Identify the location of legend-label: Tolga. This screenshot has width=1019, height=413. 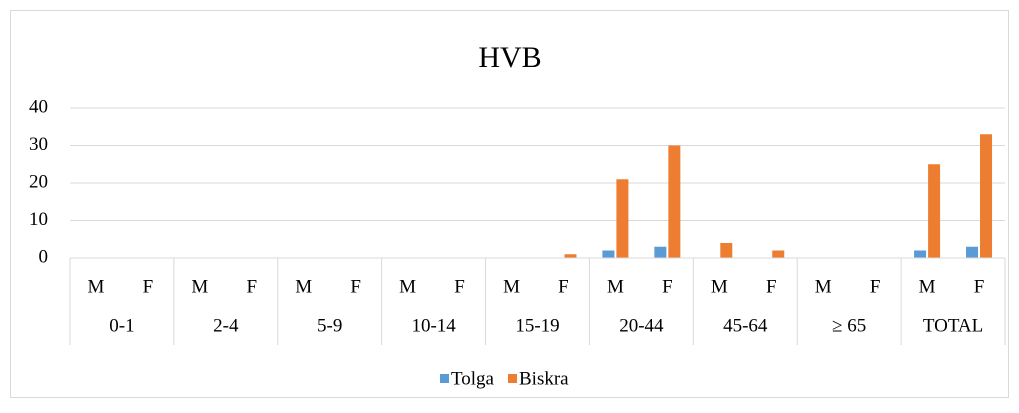
(473, 378).